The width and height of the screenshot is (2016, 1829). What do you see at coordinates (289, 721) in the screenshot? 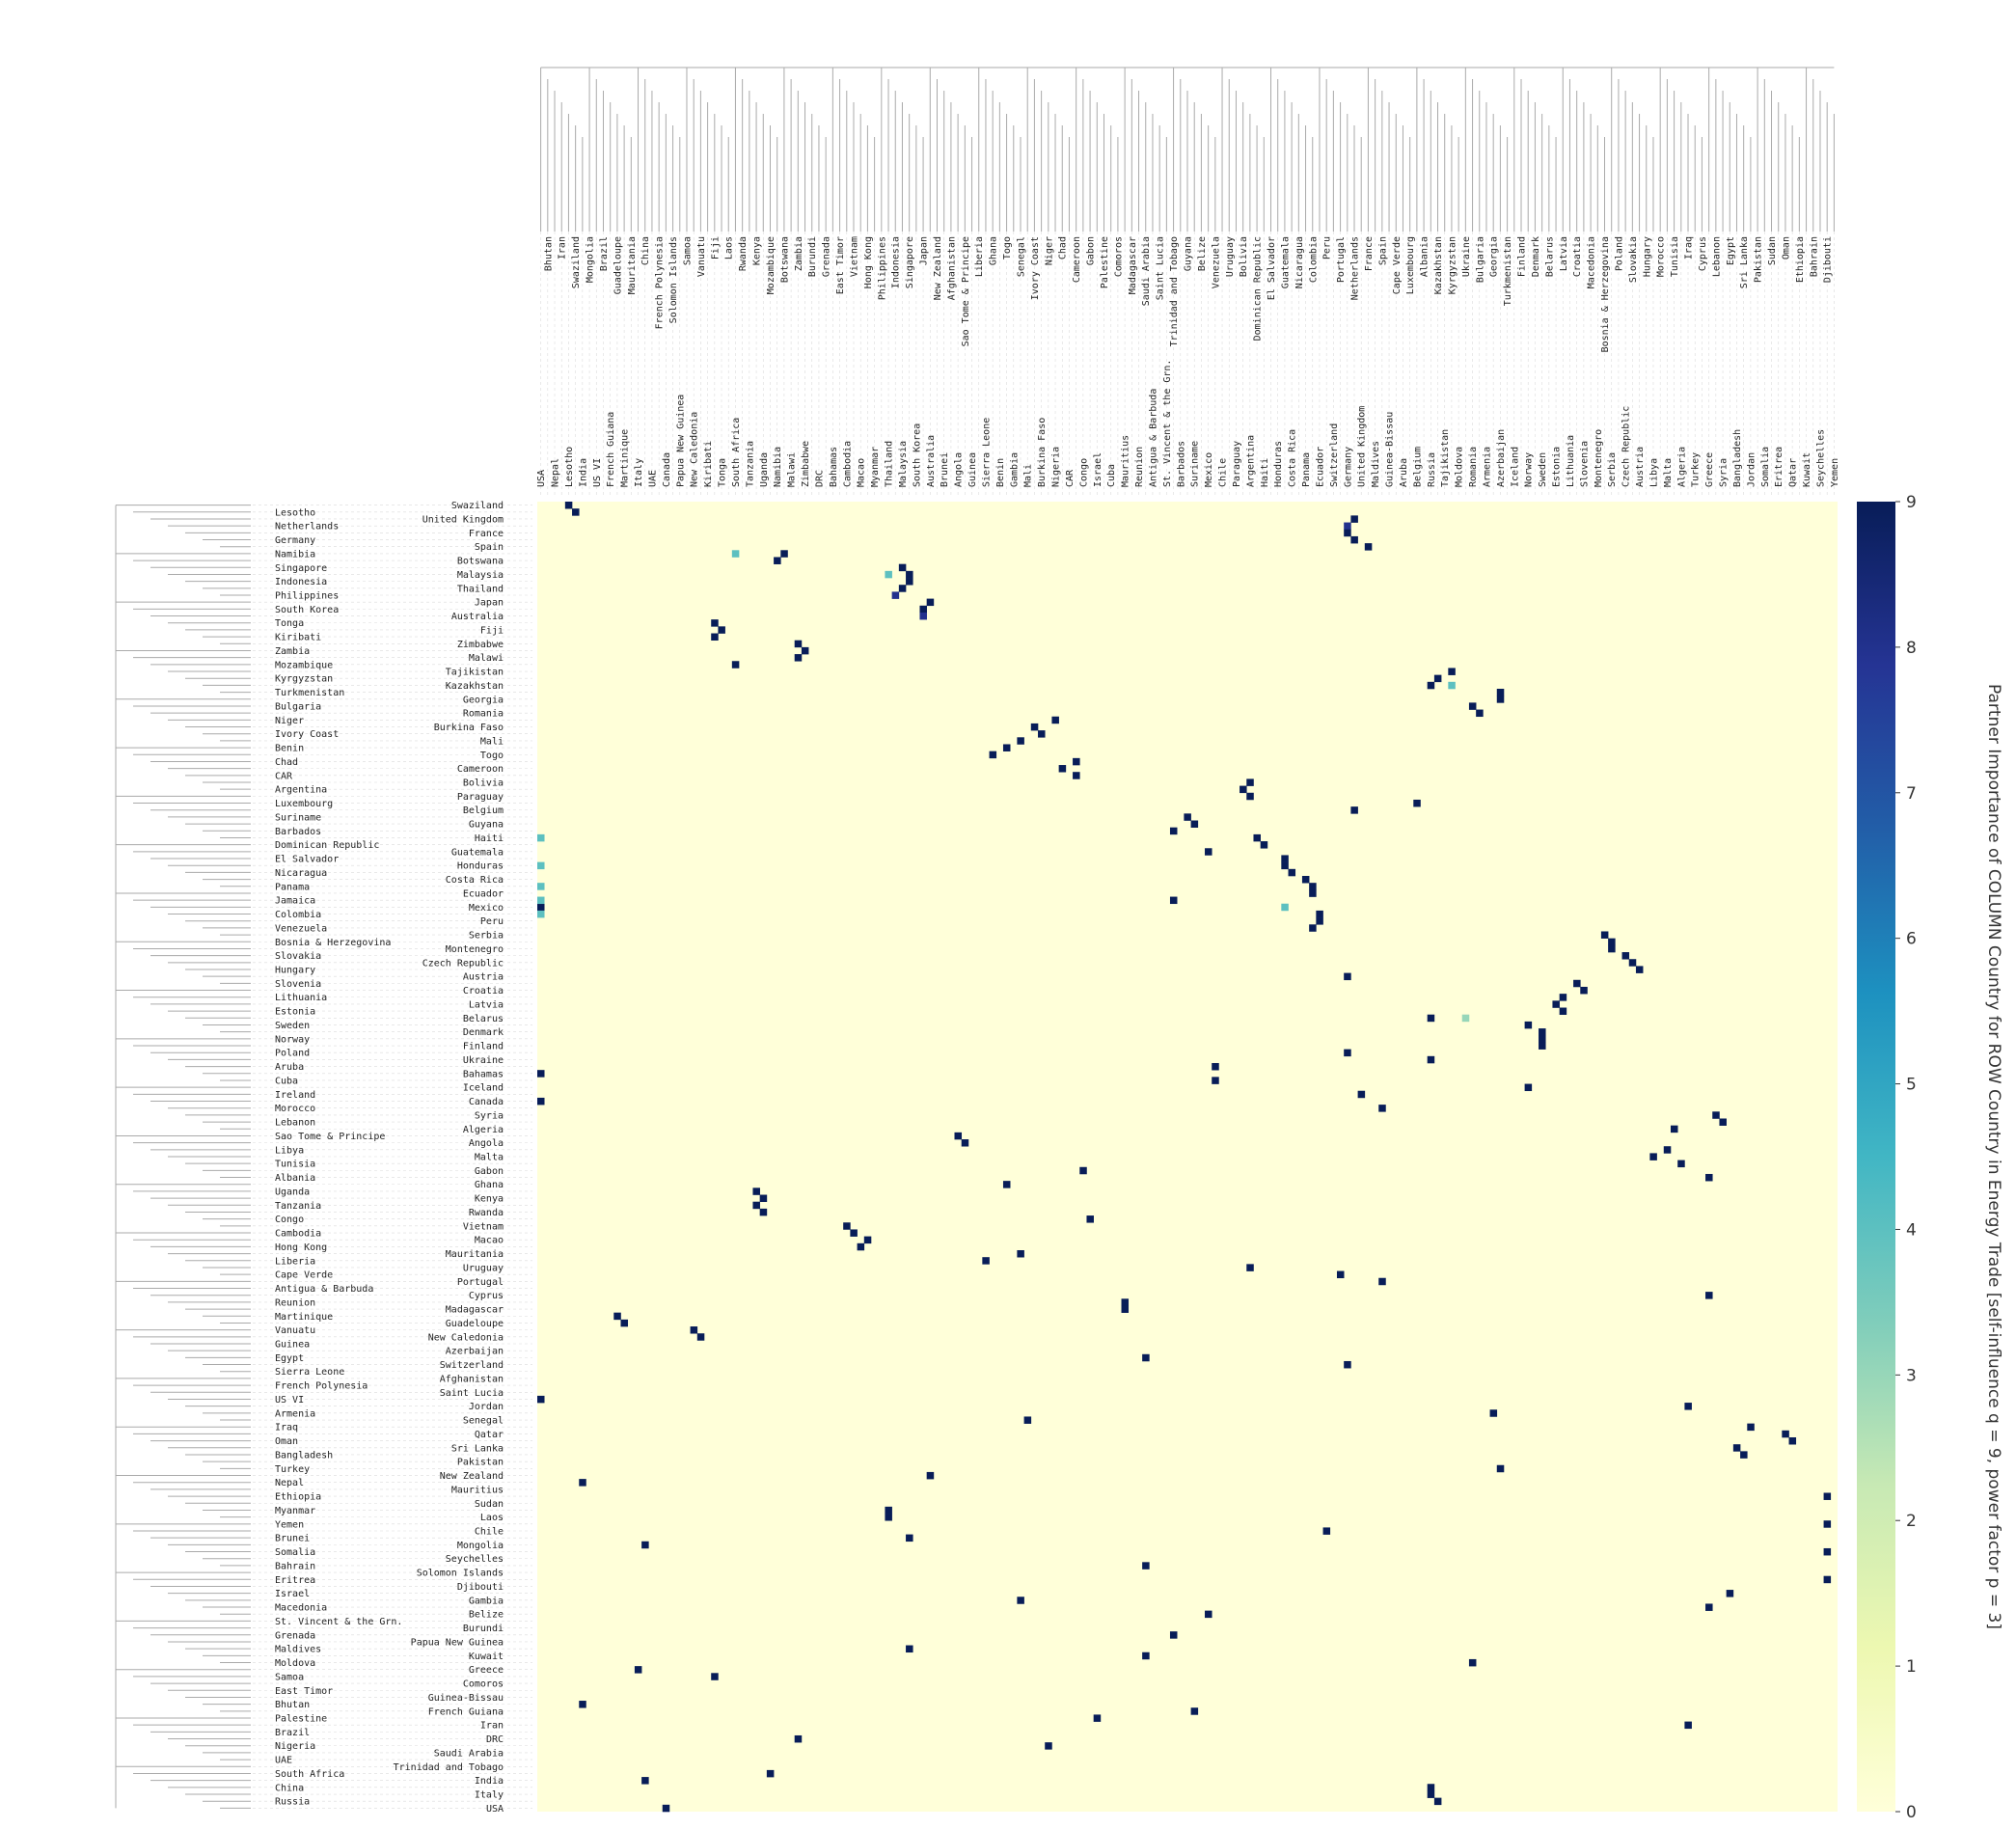
I see `row-label: Niger` at bounding box center [289, 721].